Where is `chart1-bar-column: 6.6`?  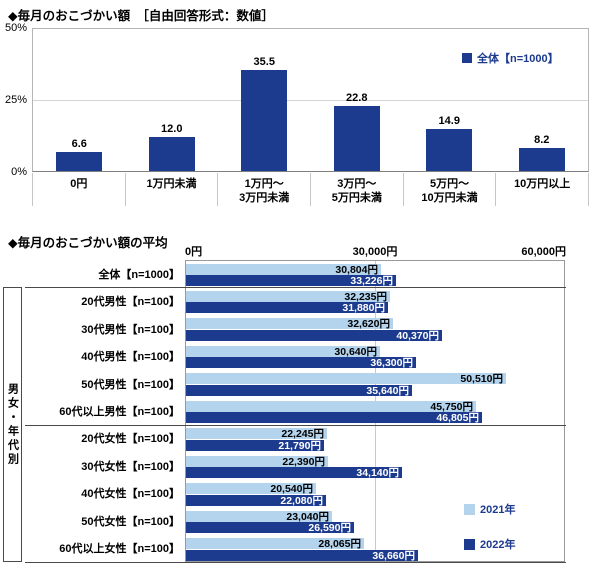
chart1-bar-column: 6.6 is located at coordinates (79, 100).